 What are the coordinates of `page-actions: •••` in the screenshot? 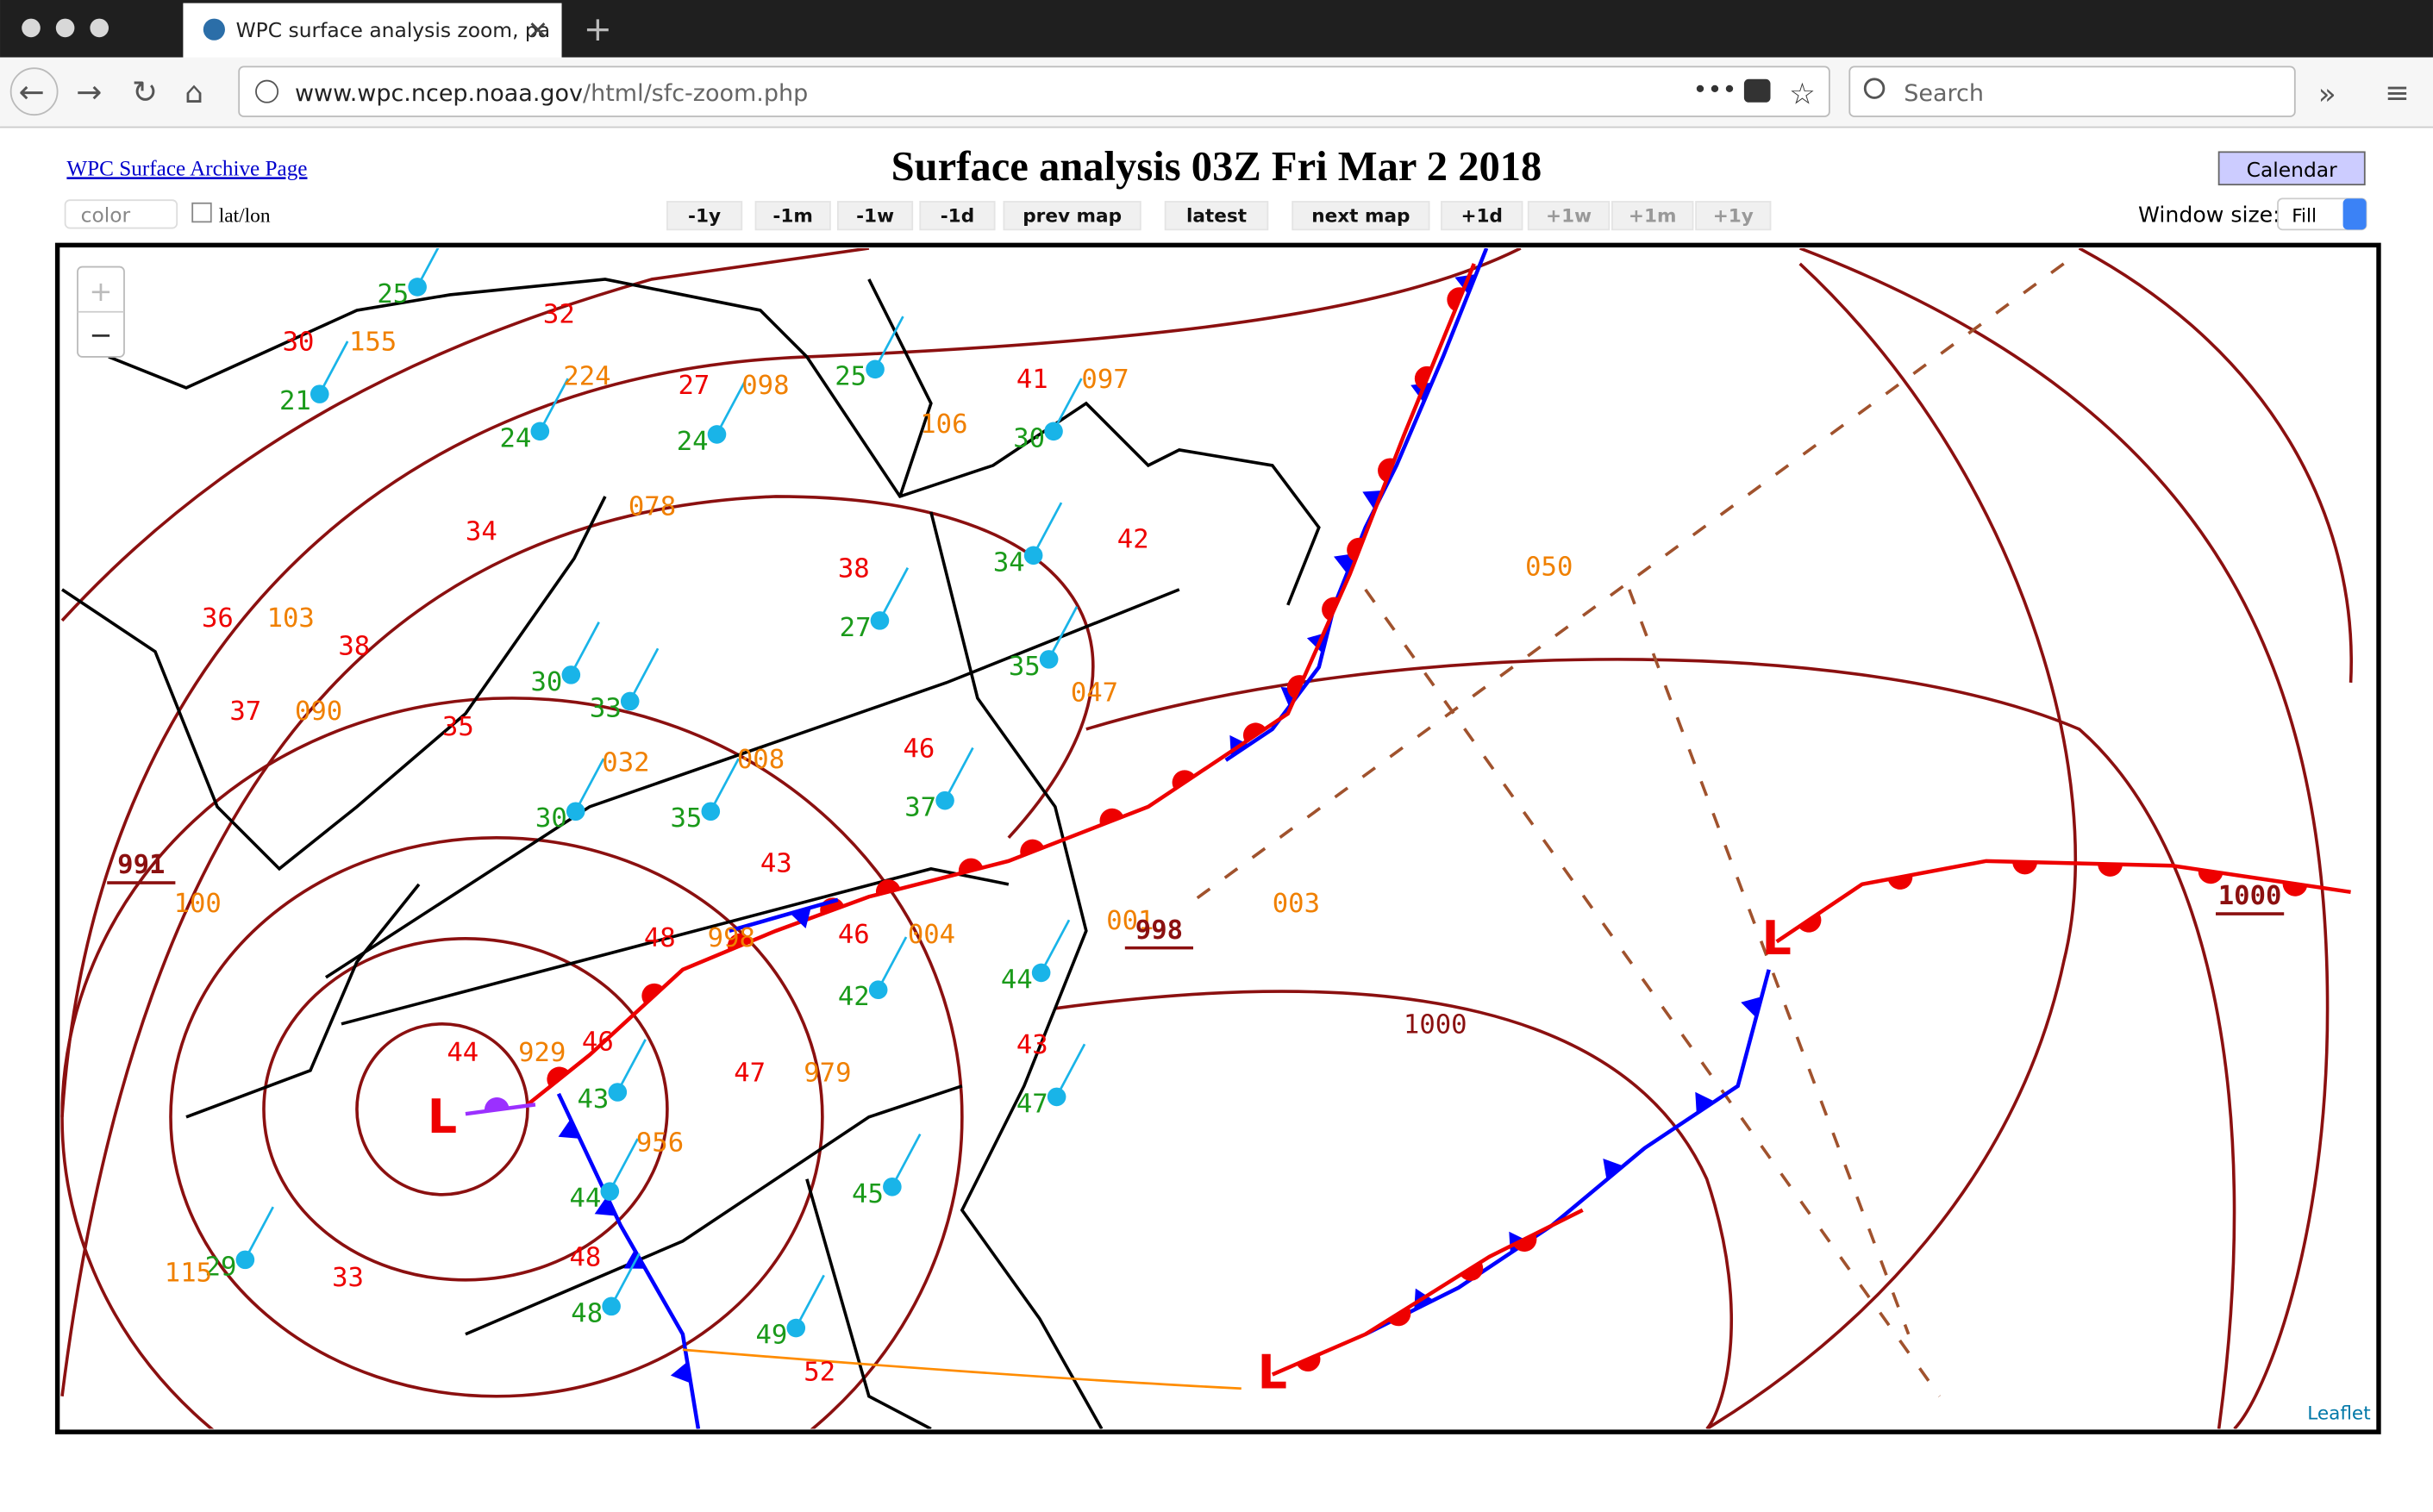 It's located at (1715, 88).